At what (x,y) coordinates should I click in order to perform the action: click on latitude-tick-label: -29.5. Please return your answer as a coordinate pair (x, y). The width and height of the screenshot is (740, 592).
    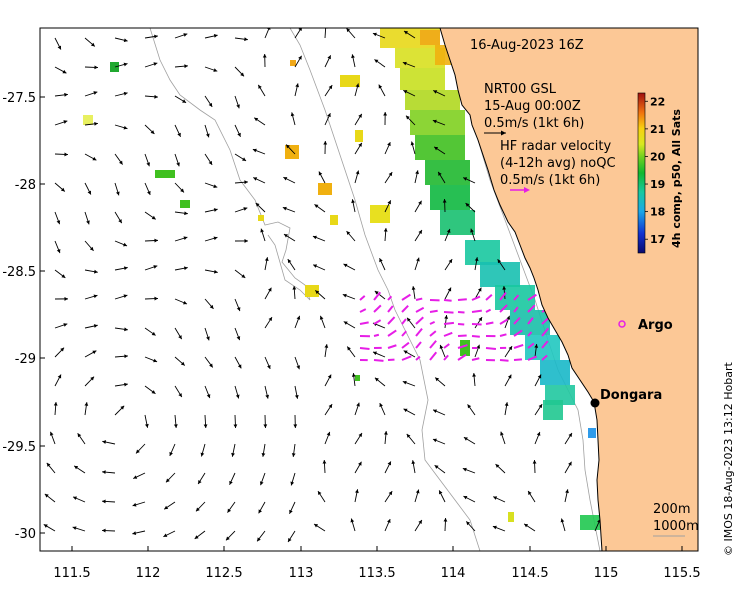
    Looking at the image, I should click on (19, 447).